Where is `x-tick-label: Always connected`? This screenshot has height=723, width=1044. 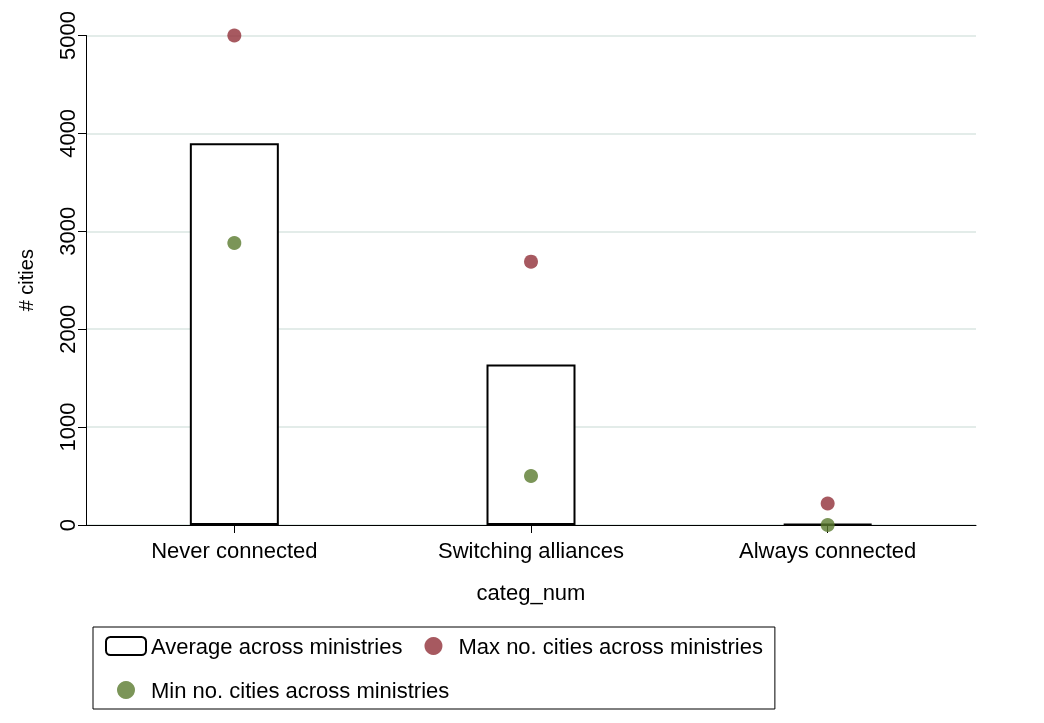 x-tick-label: Always connected is located at coordinates (828, 550).